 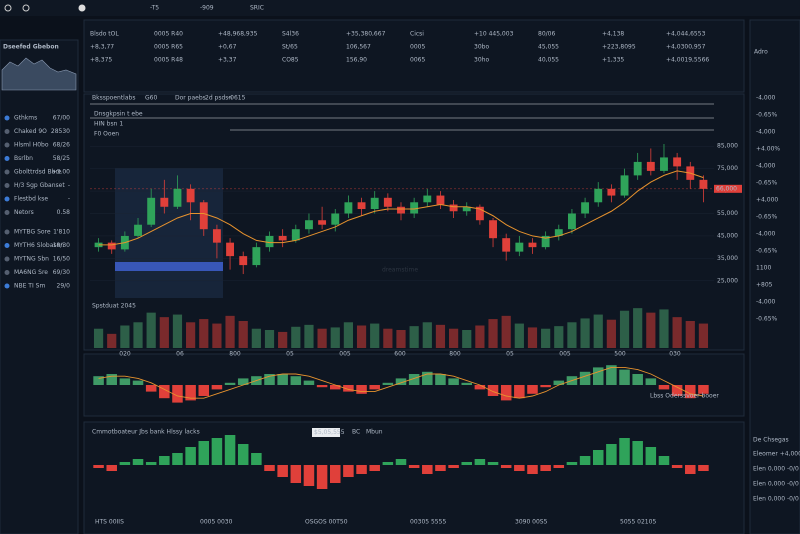 I want to click on watch-name: MA6NG Sre, so click(x=31, y=272).